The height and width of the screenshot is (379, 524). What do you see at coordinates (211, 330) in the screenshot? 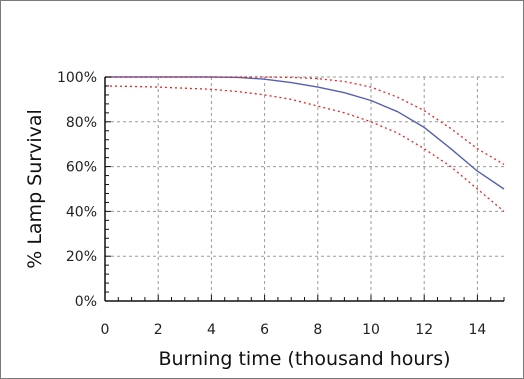
I see `x-tick-label: 4` at bounding box center [211, 330].